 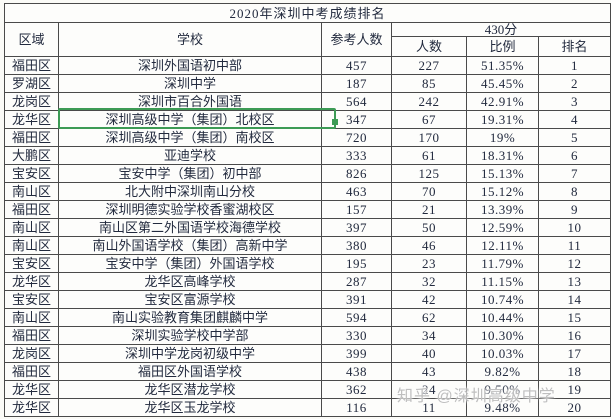 I want to click on table-row: 龙华区 深圳高级中学（集团）北校区 347 67 19.31% 4, so click(x=307, y=119).